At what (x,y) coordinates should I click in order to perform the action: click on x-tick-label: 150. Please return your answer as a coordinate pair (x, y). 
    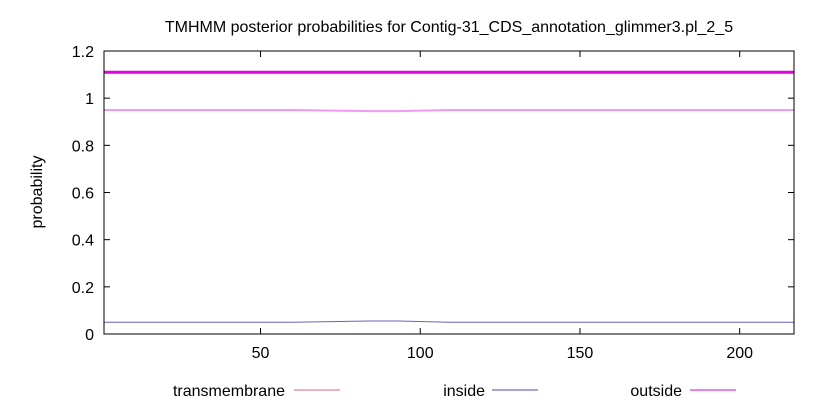
    Looking at the image, I should click on (580, 353).